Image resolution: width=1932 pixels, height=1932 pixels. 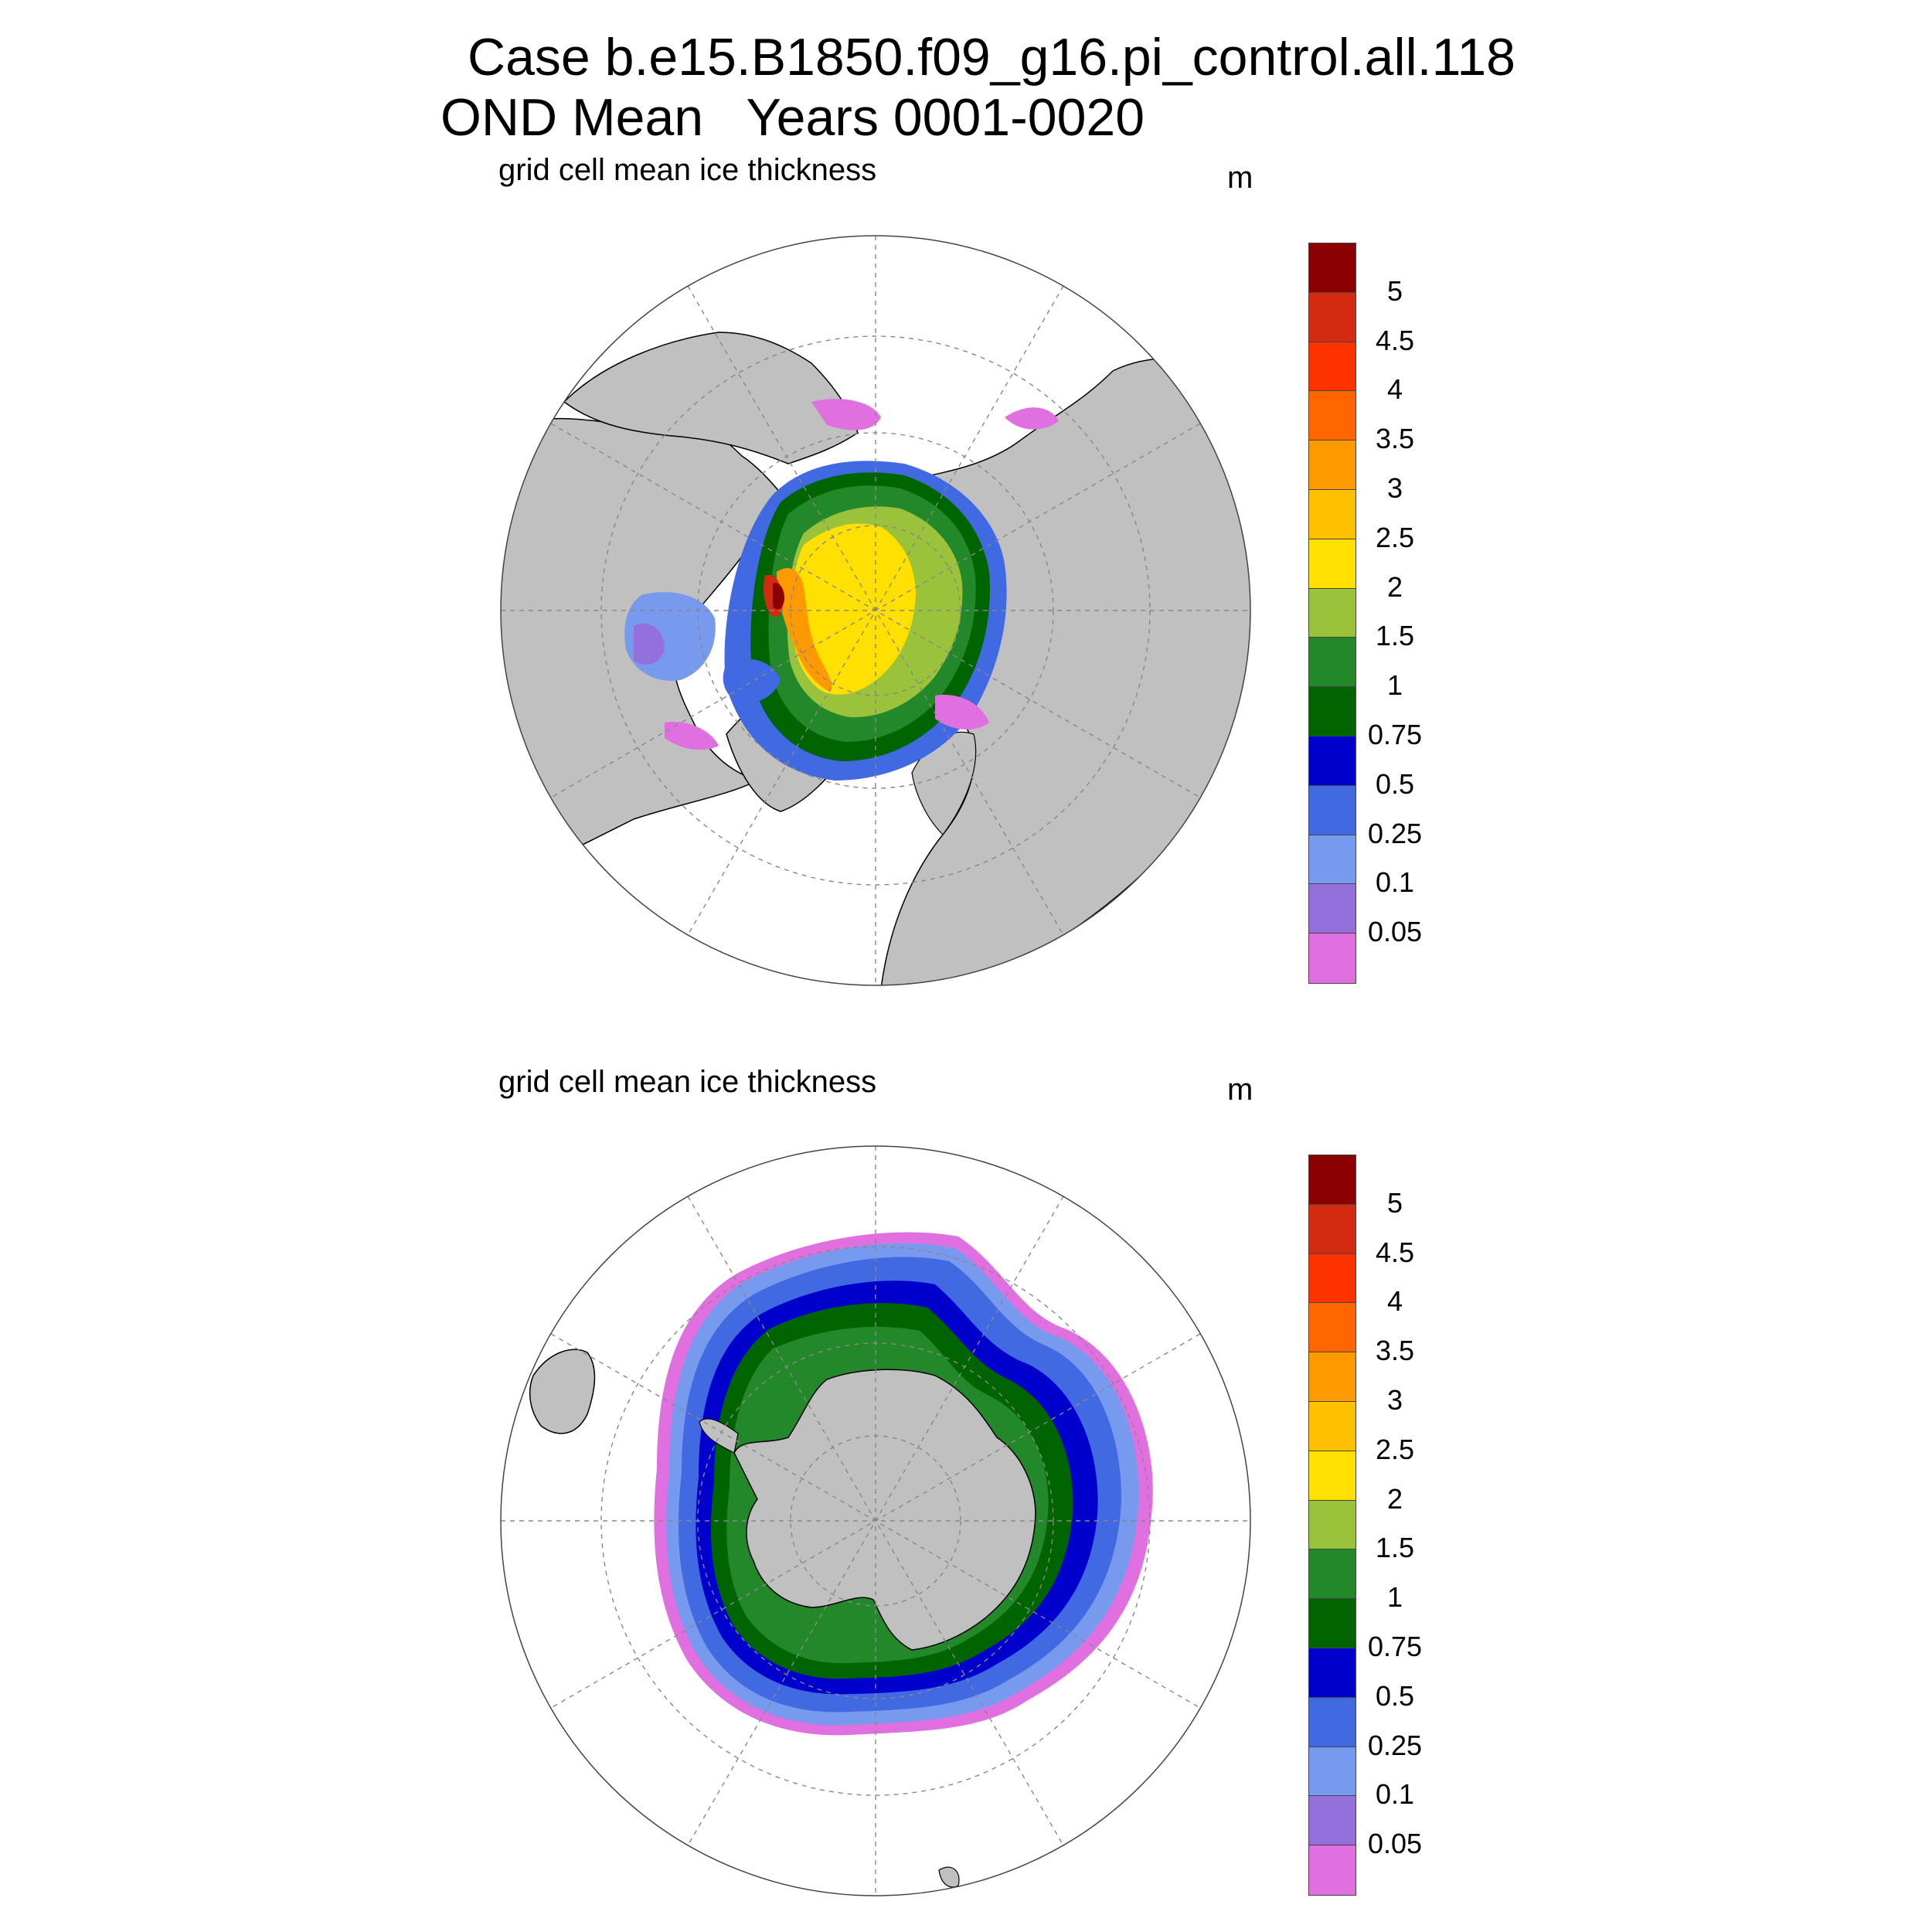 What do you see at coordinates (1032, 418) in the screenshot?
I see `bering-sea-ice` at bounding box center [1032, 418].